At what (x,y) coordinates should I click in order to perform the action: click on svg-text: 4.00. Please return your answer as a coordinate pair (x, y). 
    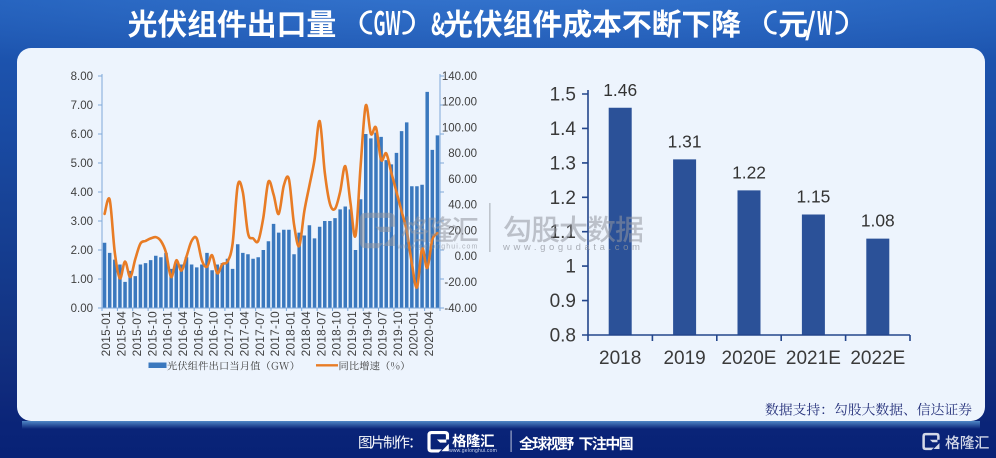
    Looking at the image, I should click on (82, 193).